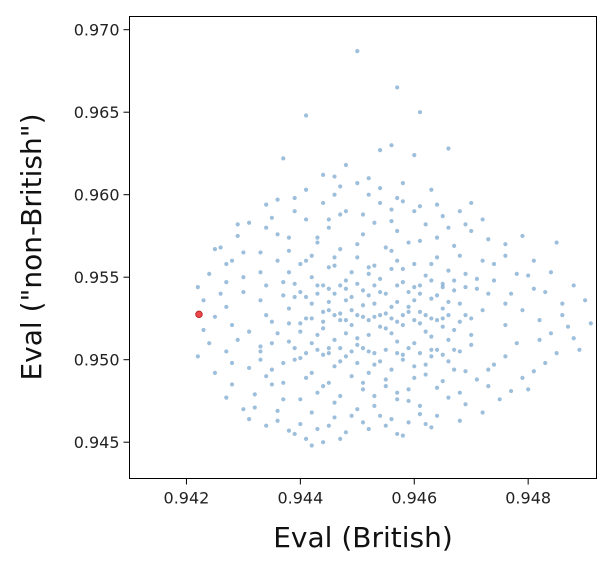 This screenshot has width=611, height=569. Describe the element at coordinates (97, 277) in the screenshot. I see `y-tick-label: 0.955` at that location.